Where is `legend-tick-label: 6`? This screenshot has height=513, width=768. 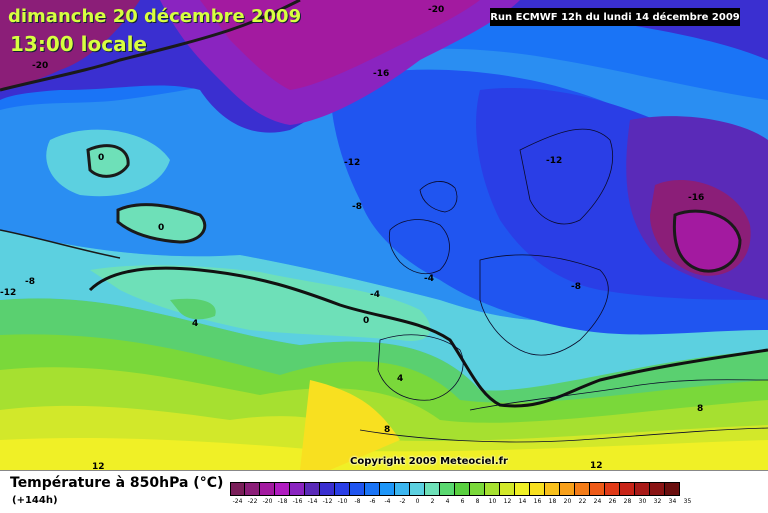
legend-tick-label: 6 is located at coordinates (462, 501).